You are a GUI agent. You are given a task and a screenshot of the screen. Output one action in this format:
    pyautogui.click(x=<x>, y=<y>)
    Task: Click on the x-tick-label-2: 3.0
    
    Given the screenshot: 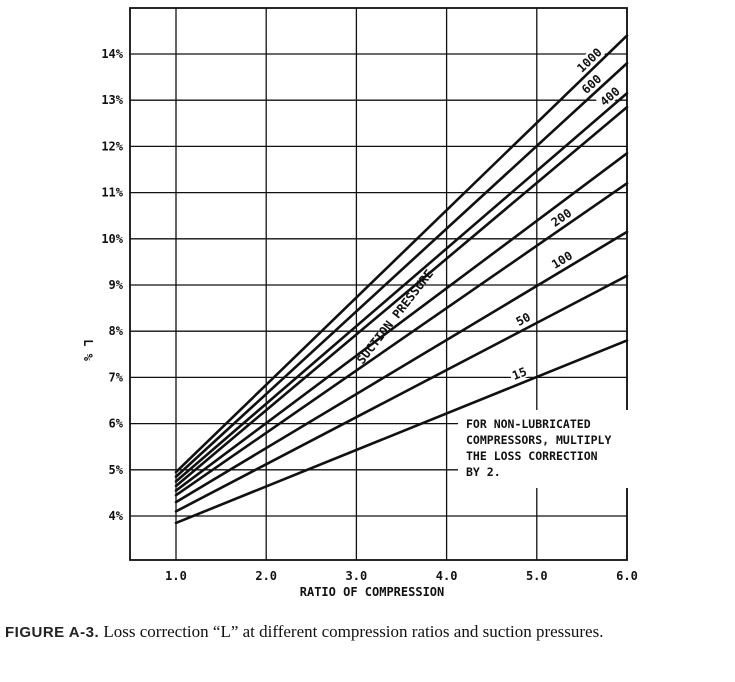 What is the action you would take?
    pyautogui.click(x=357, y=576)
    